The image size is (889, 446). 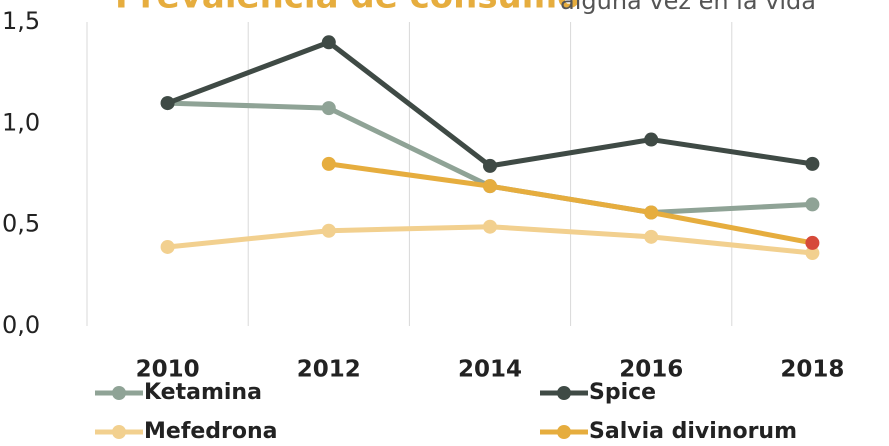 I want to click on y-tick-label: 1,5, so click(x=21, y=21).